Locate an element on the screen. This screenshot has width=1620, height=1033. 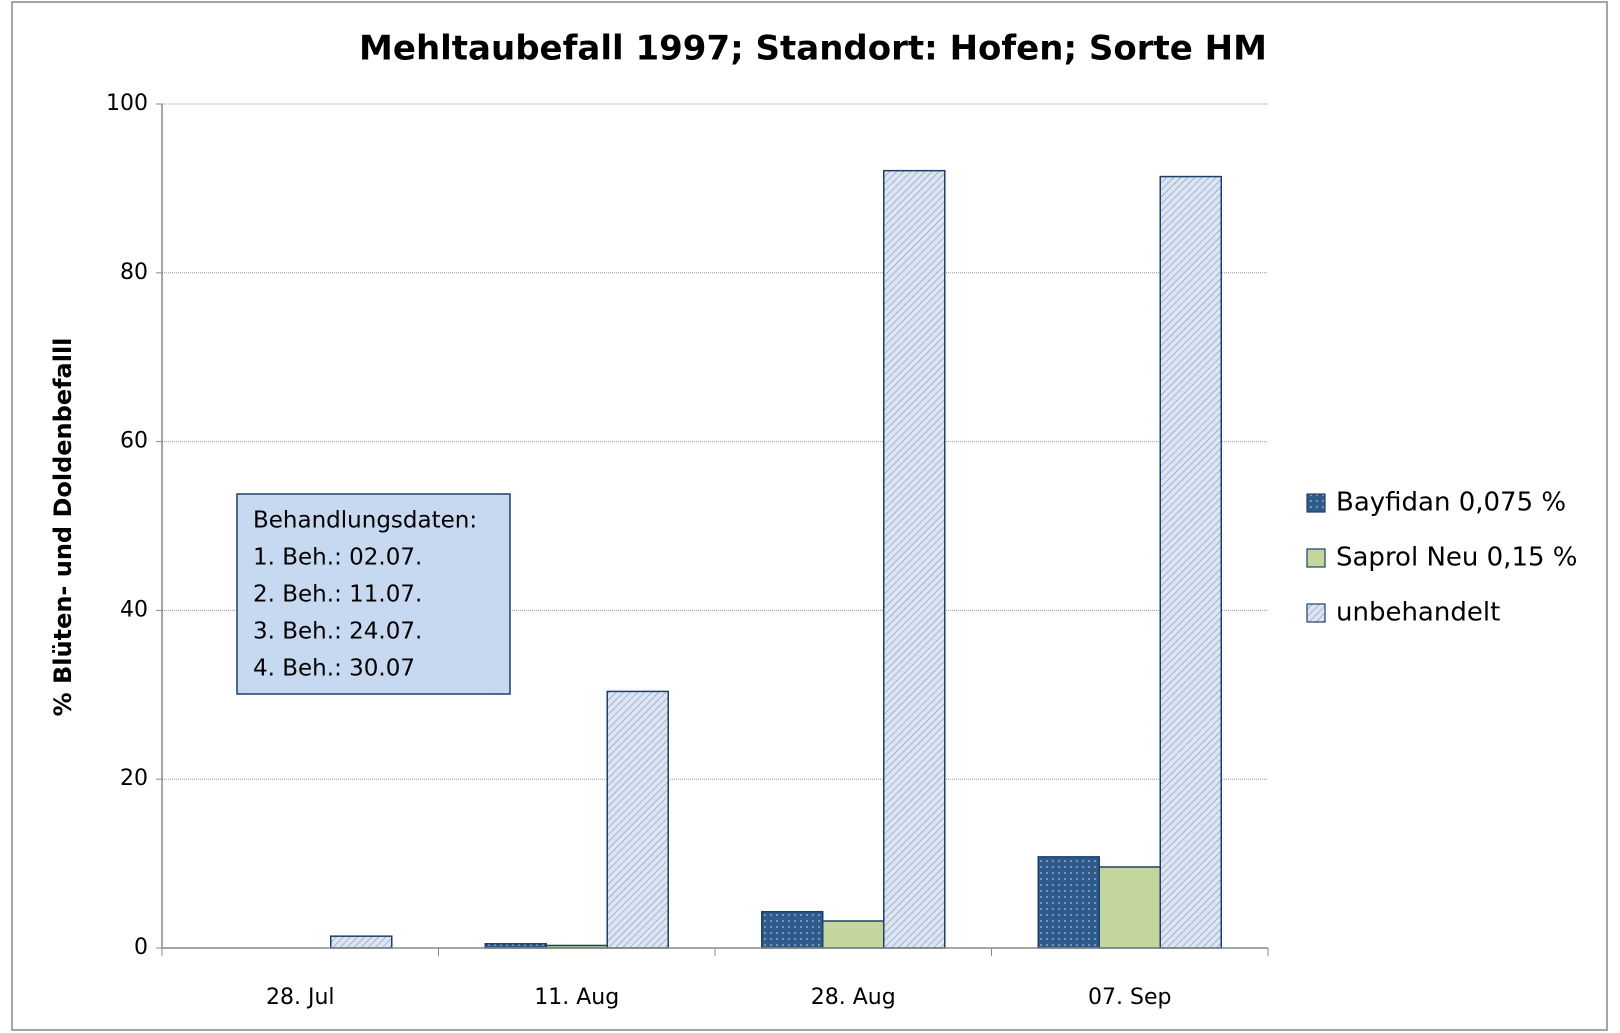
x-tick-label: 28. Jul is located at coordinates (300, 997).